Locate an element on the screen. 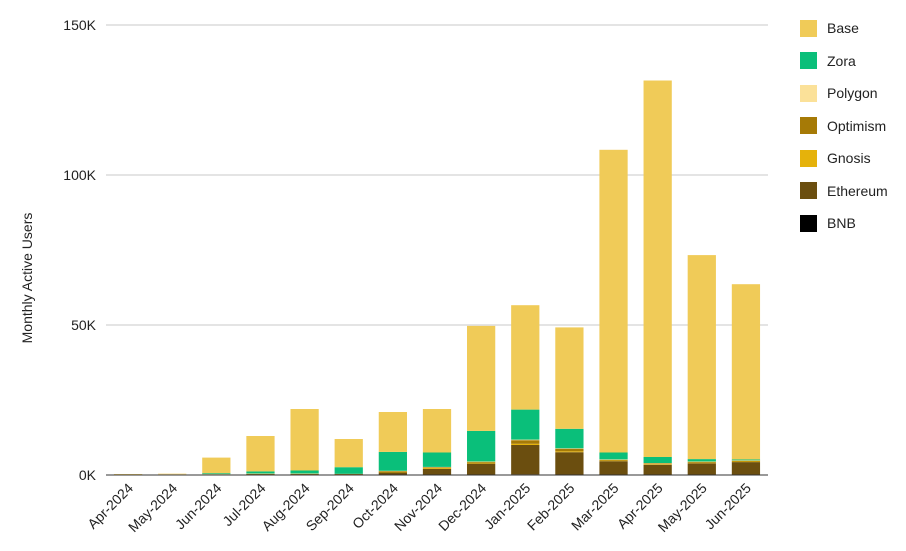 The height and width of the screenshot is (551, 906). y-tick-label: 100K is located at coordinates (79, 175).